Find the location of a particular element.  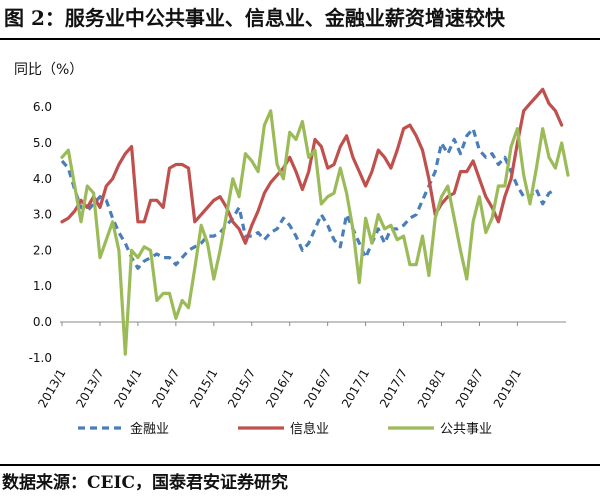

y-tick-label: 6.0 is located at coordinates (42, 107).